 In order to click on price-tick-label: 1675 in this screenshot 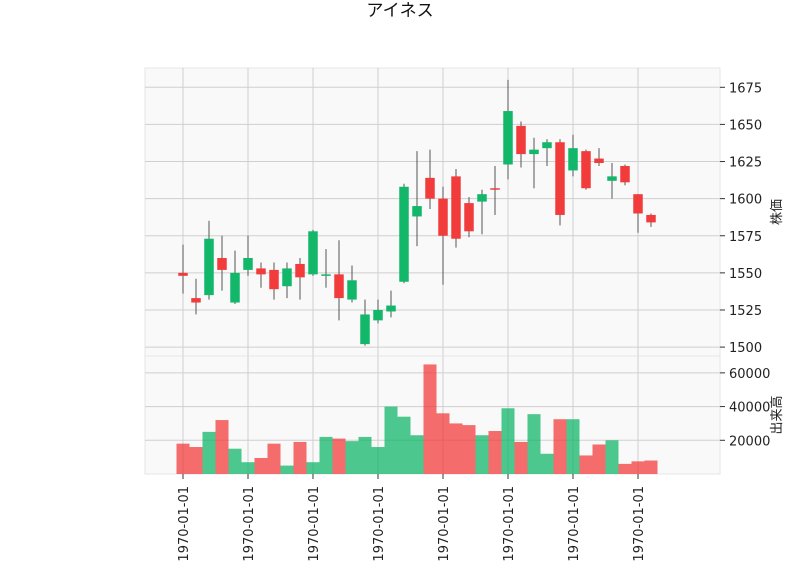, I will do `click(745, 88)`.